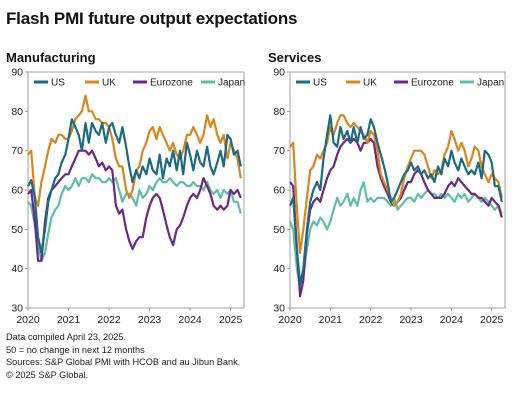 The image size is (516, 400). What do you see at coordinates (69, 320) in the screenshot?
I see `manufacturing-xtick-label: 2021` at bounding box center [69, 320].